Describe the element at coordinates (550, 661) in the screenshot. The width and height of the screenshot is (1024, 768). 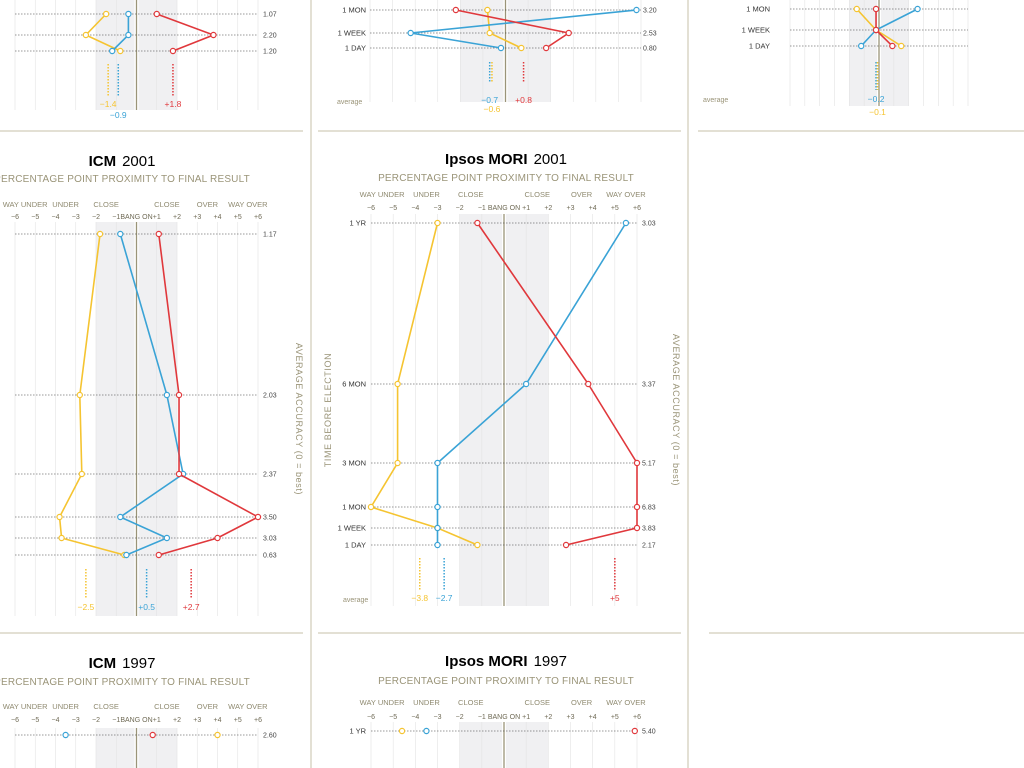
I see `election-year: 1997` at that location.